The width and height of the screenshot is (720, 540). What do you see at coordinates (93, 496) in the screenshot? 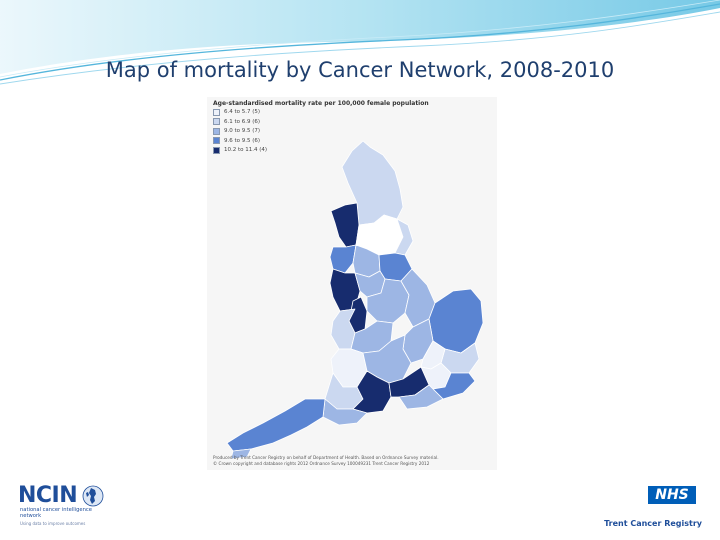
I see `globe-icon` at bounding box center [93, 496].